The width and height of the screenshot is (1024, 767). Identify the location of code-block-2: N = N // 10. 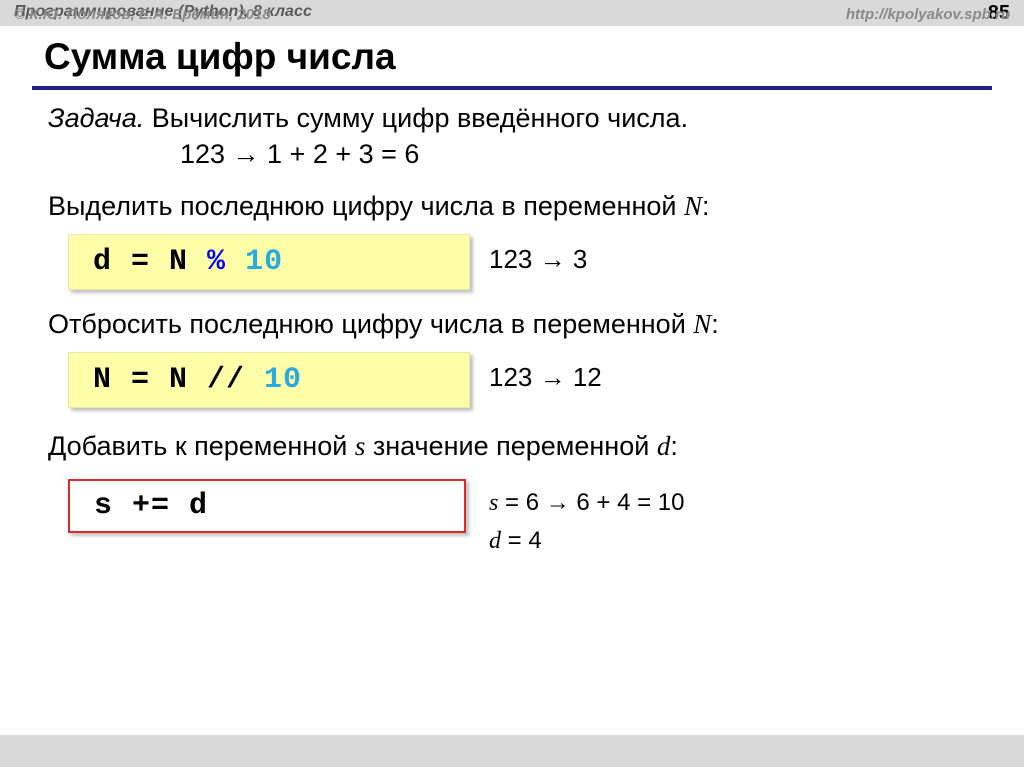
(269, 380).